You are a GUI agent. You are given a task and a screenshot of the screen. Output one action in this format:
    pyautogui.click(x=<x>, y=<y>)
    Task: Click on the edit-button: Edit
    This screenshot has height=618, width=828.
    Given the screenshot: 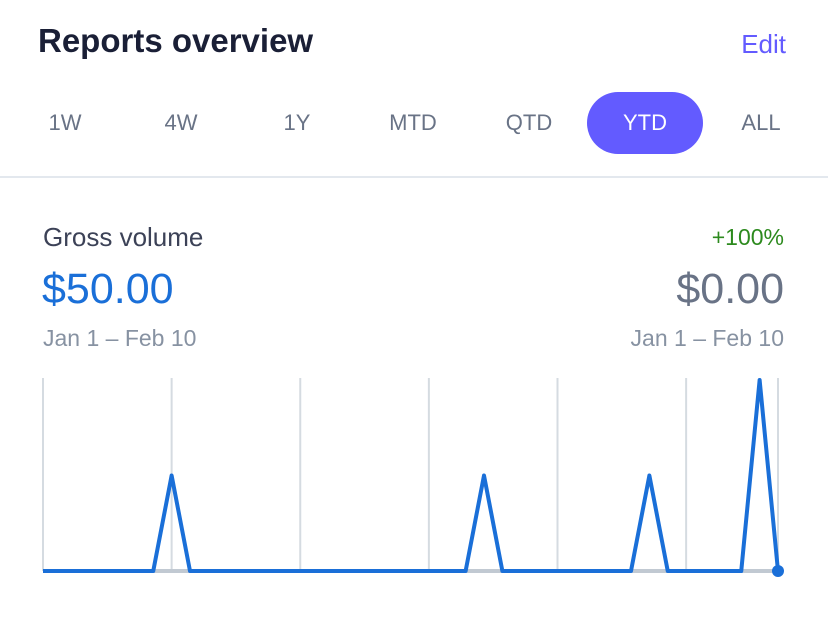 What is the action you would take?
    pyautogui.click(x=763, y=44)
    